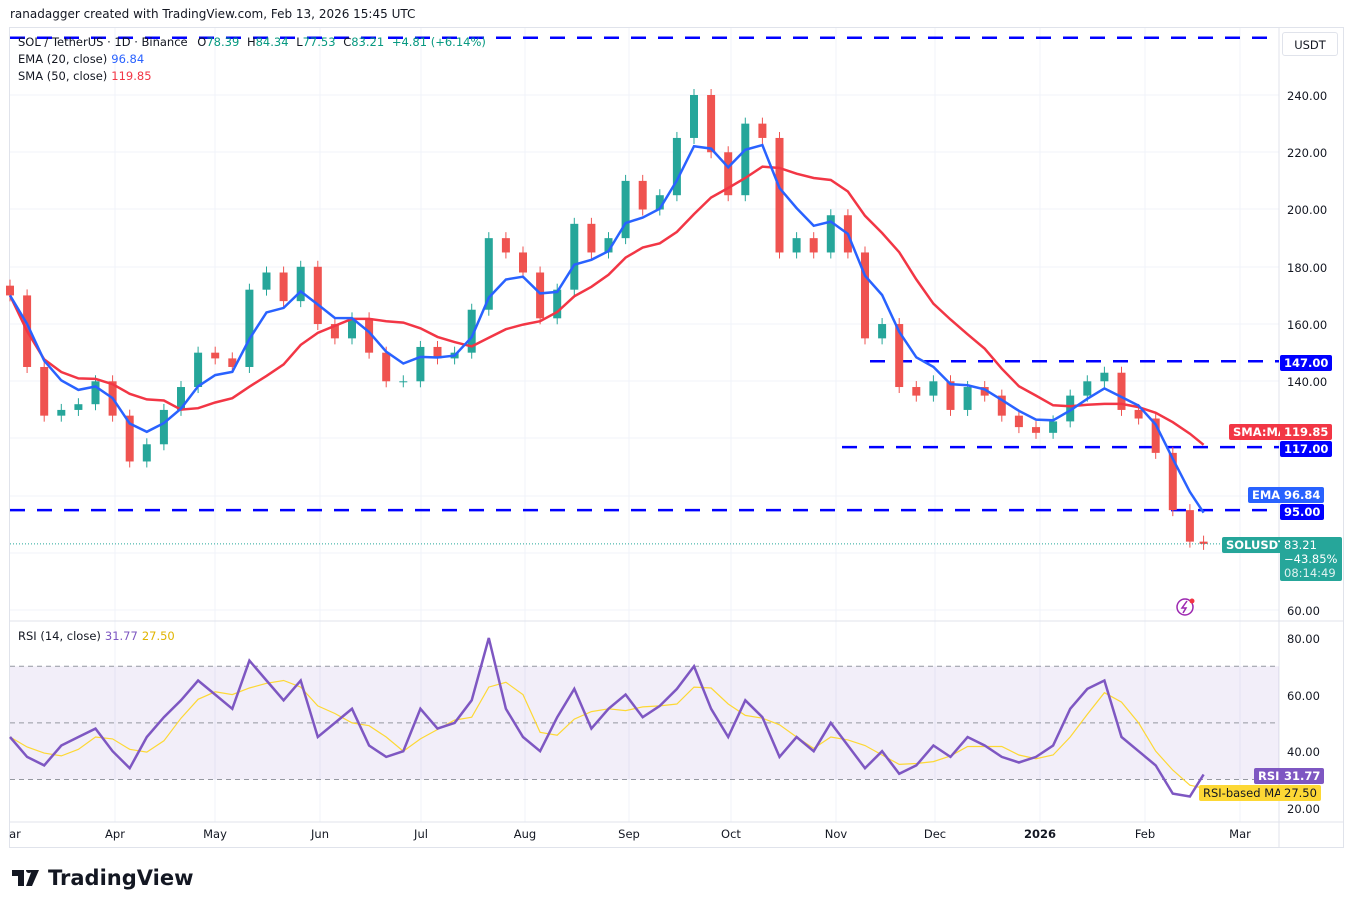 The height and width of the screenshot is (908, 1354). What do you see at coordinates (1260, 432) in the screenshot?
I see `sma-tag: SMA:MA` at bounding box center [1260, 432].